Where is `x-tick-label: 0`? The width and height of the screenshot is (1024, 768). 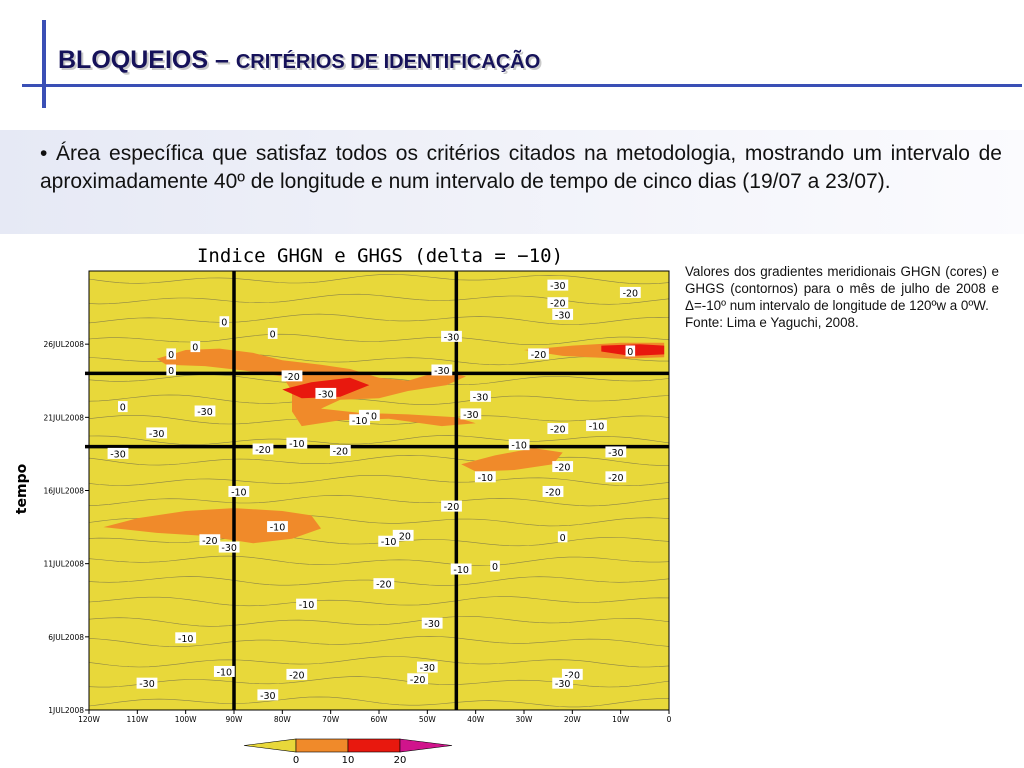 x-tick-label: 0 is located at coordinates (669, 719).